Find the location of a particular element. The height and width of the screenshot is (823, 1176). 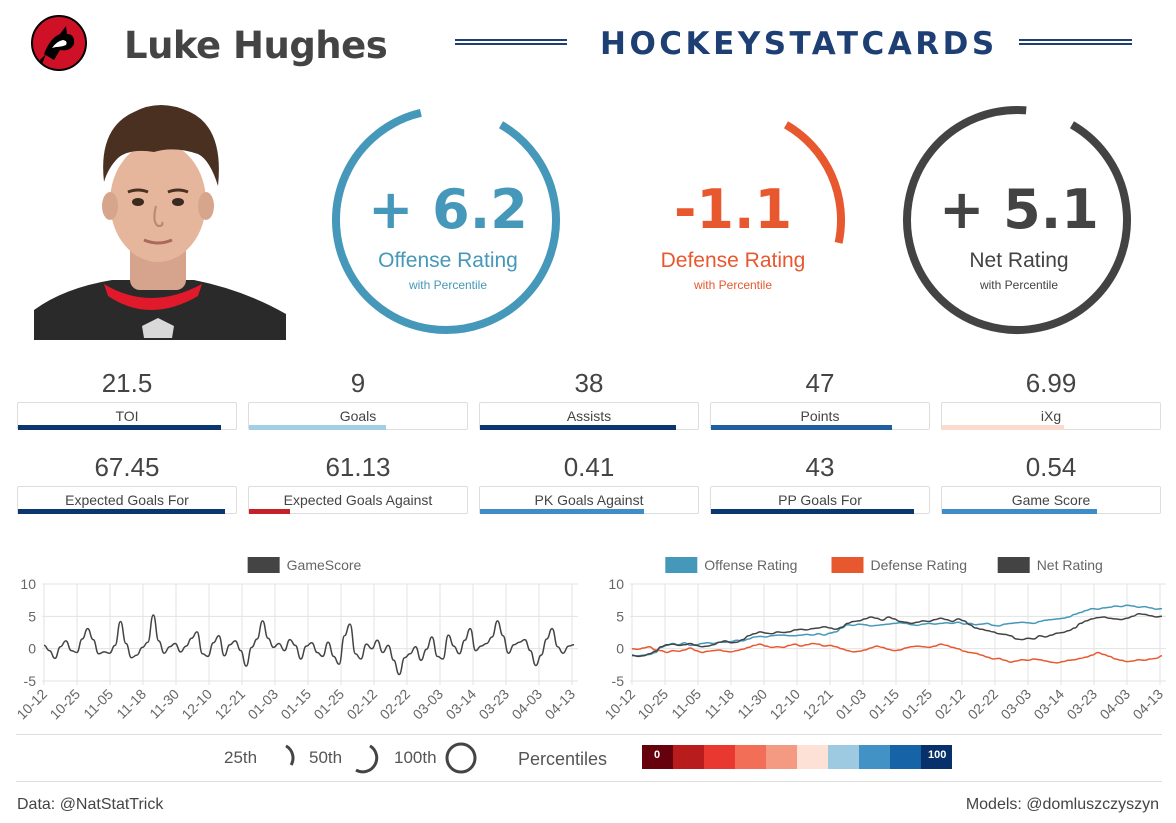

stat-value: 21.5 is located at coordinates (127, 383).